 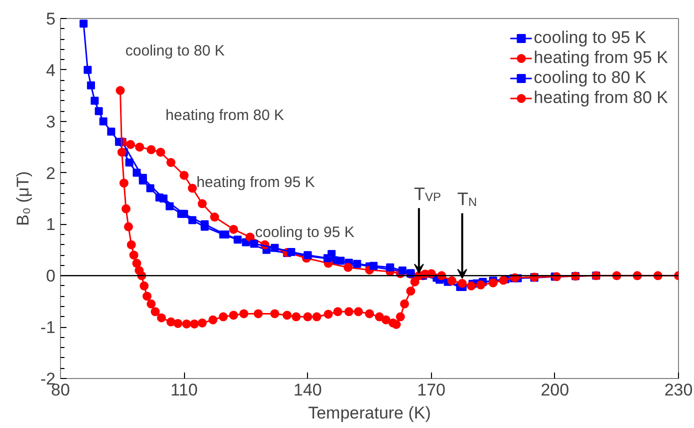 I want to click on annotation: TVP, so click(x=427, y=194).